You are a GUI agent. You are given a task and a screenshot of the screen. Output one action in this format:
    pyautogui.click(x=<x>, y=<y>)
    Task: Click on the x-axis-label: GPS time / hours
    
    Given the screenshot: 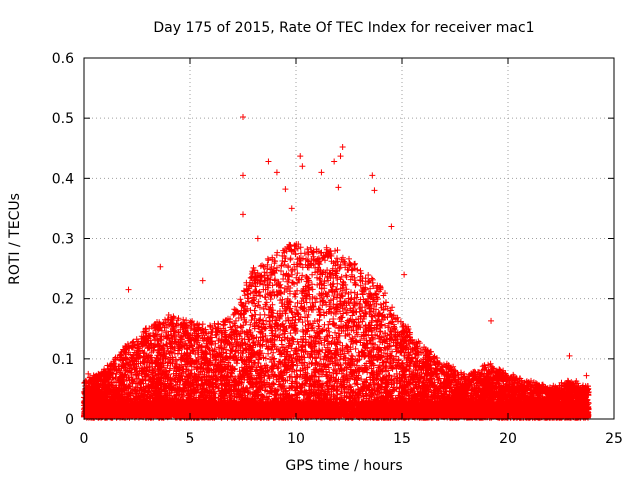 What is the action you would take?
    pyautogui.click(x=343, y=466)
    